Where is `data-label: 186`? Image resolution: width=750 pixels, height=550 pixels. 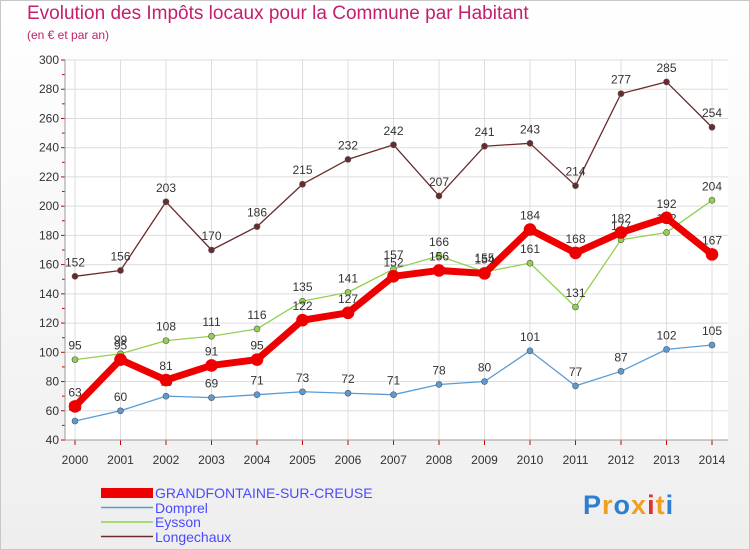
data-label: 186 is located at coordinates (257, 213).